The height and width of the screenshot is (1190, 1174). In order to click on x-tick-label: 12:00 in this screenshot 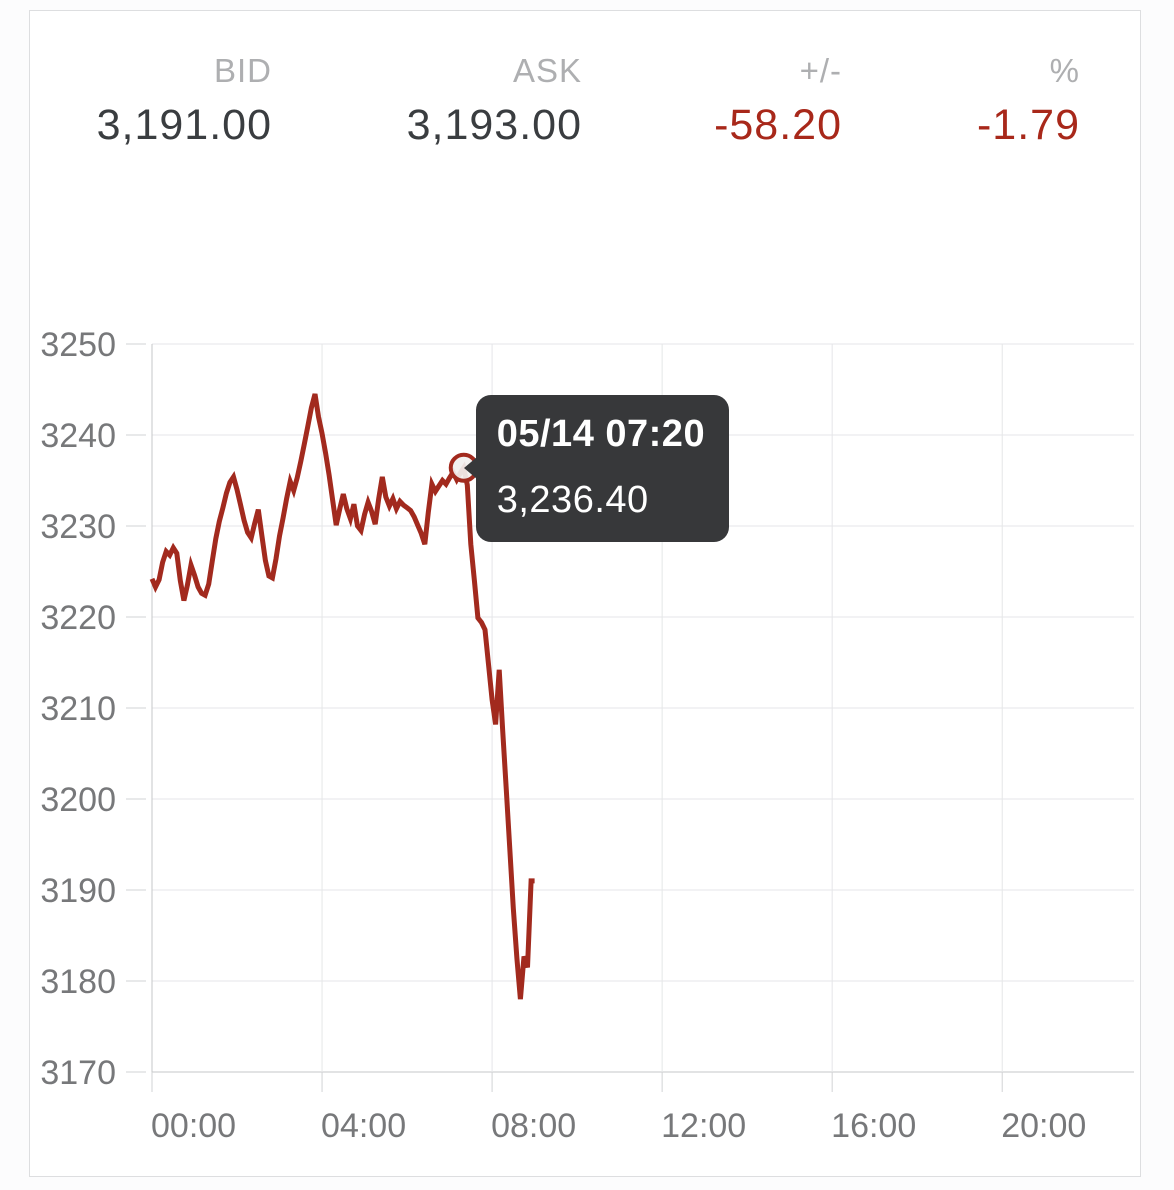, I will do `click(703, 1126)`.